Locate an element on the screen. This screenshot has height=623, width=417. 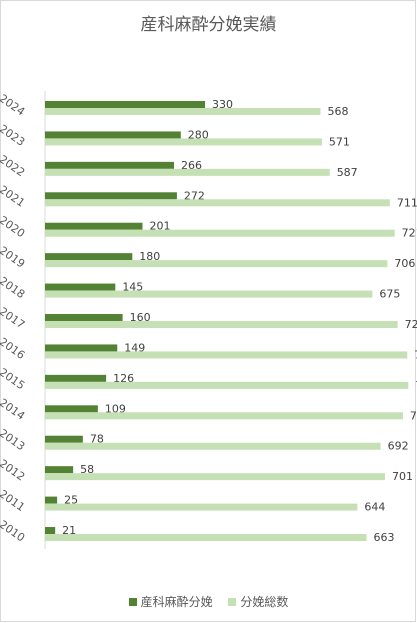
data-label-anesthesia: 145 is located at coordinates (132, 287).